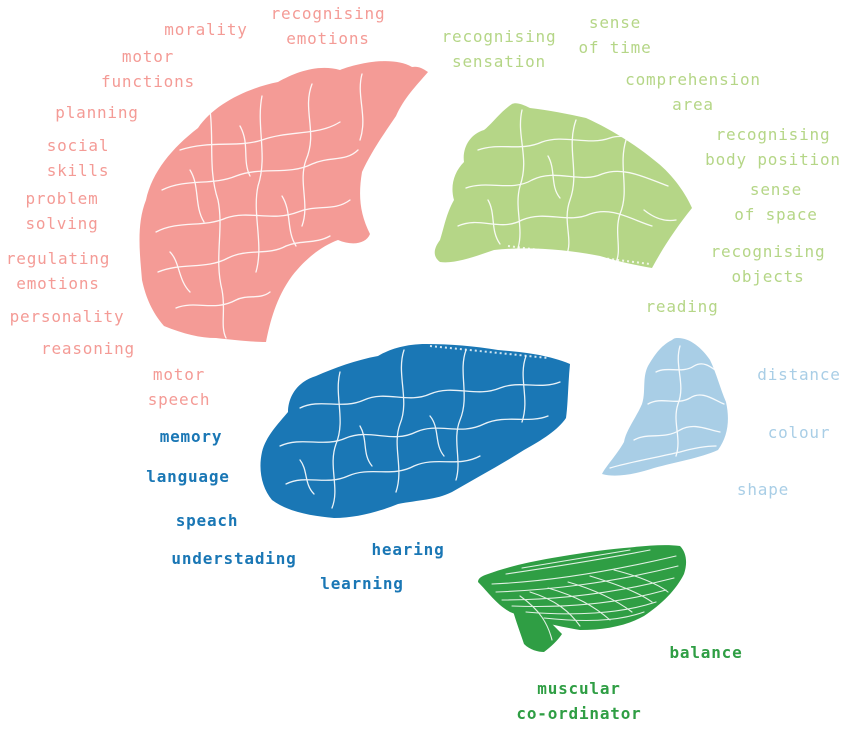  I want to click on label-language-text: language, so click(188, 476).